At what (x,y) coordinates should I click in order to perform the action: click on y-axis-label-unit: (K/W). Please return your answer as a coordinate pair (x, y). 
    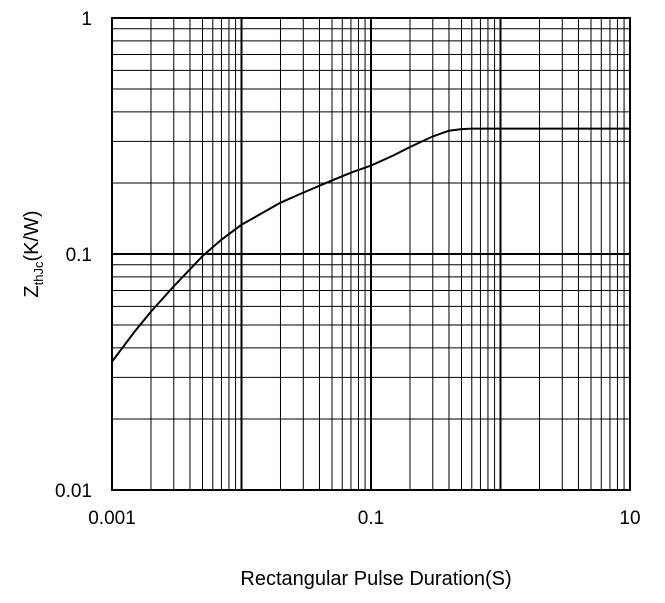
    Looking at the image, I should click on (32, 235).